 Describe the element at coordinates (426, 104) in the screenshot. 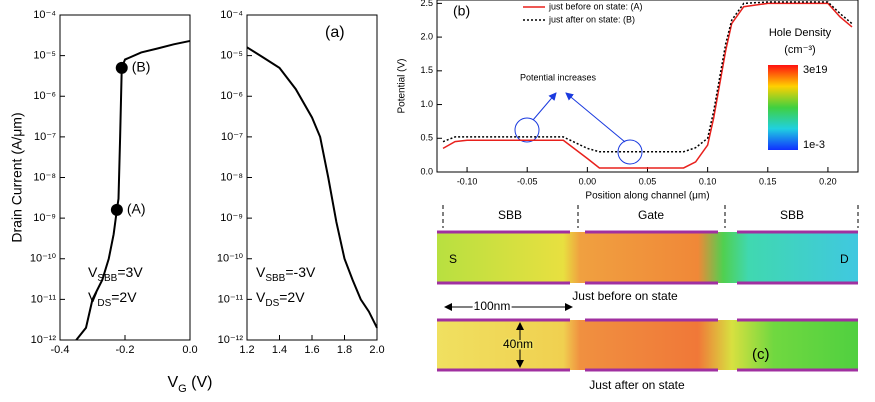

I see `y-tick-label: 1.0` at that location.